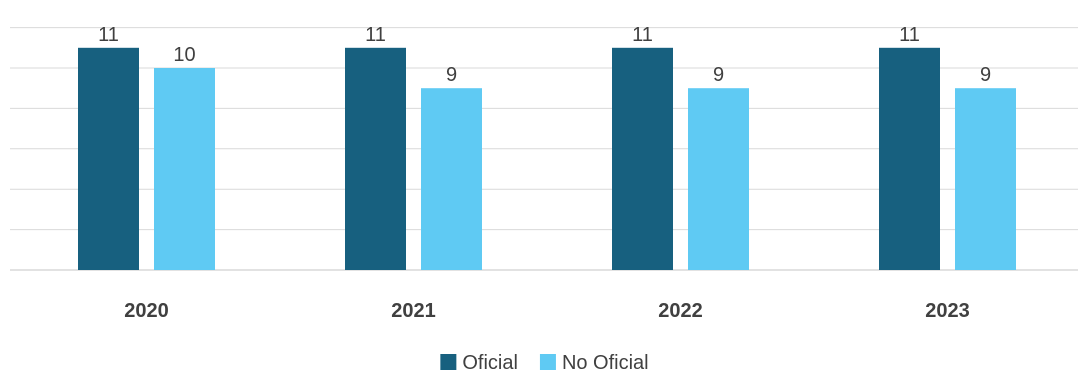 The image size is (1089, 379). Describe the element at coordinates (490, 363) in the screenshot. I see `legend-label: Oficial` at that location.